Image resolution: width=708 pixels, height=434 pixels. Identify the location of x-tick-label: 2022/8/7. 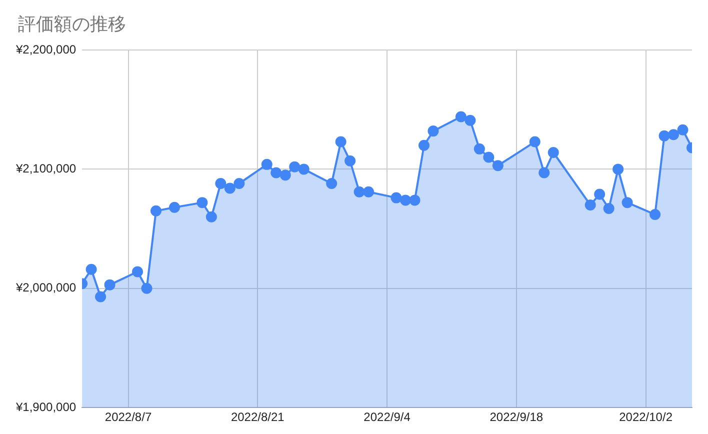
(128, 417).